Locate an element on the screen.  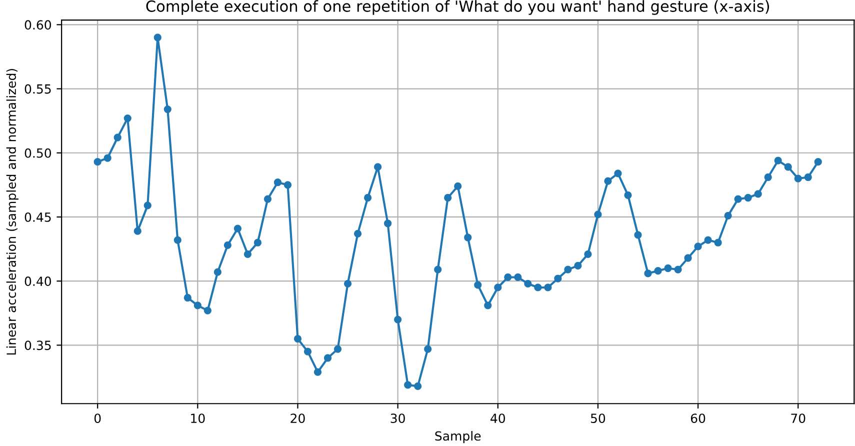
y-tick-label: 0.60 is located at coordinates (38, 25).